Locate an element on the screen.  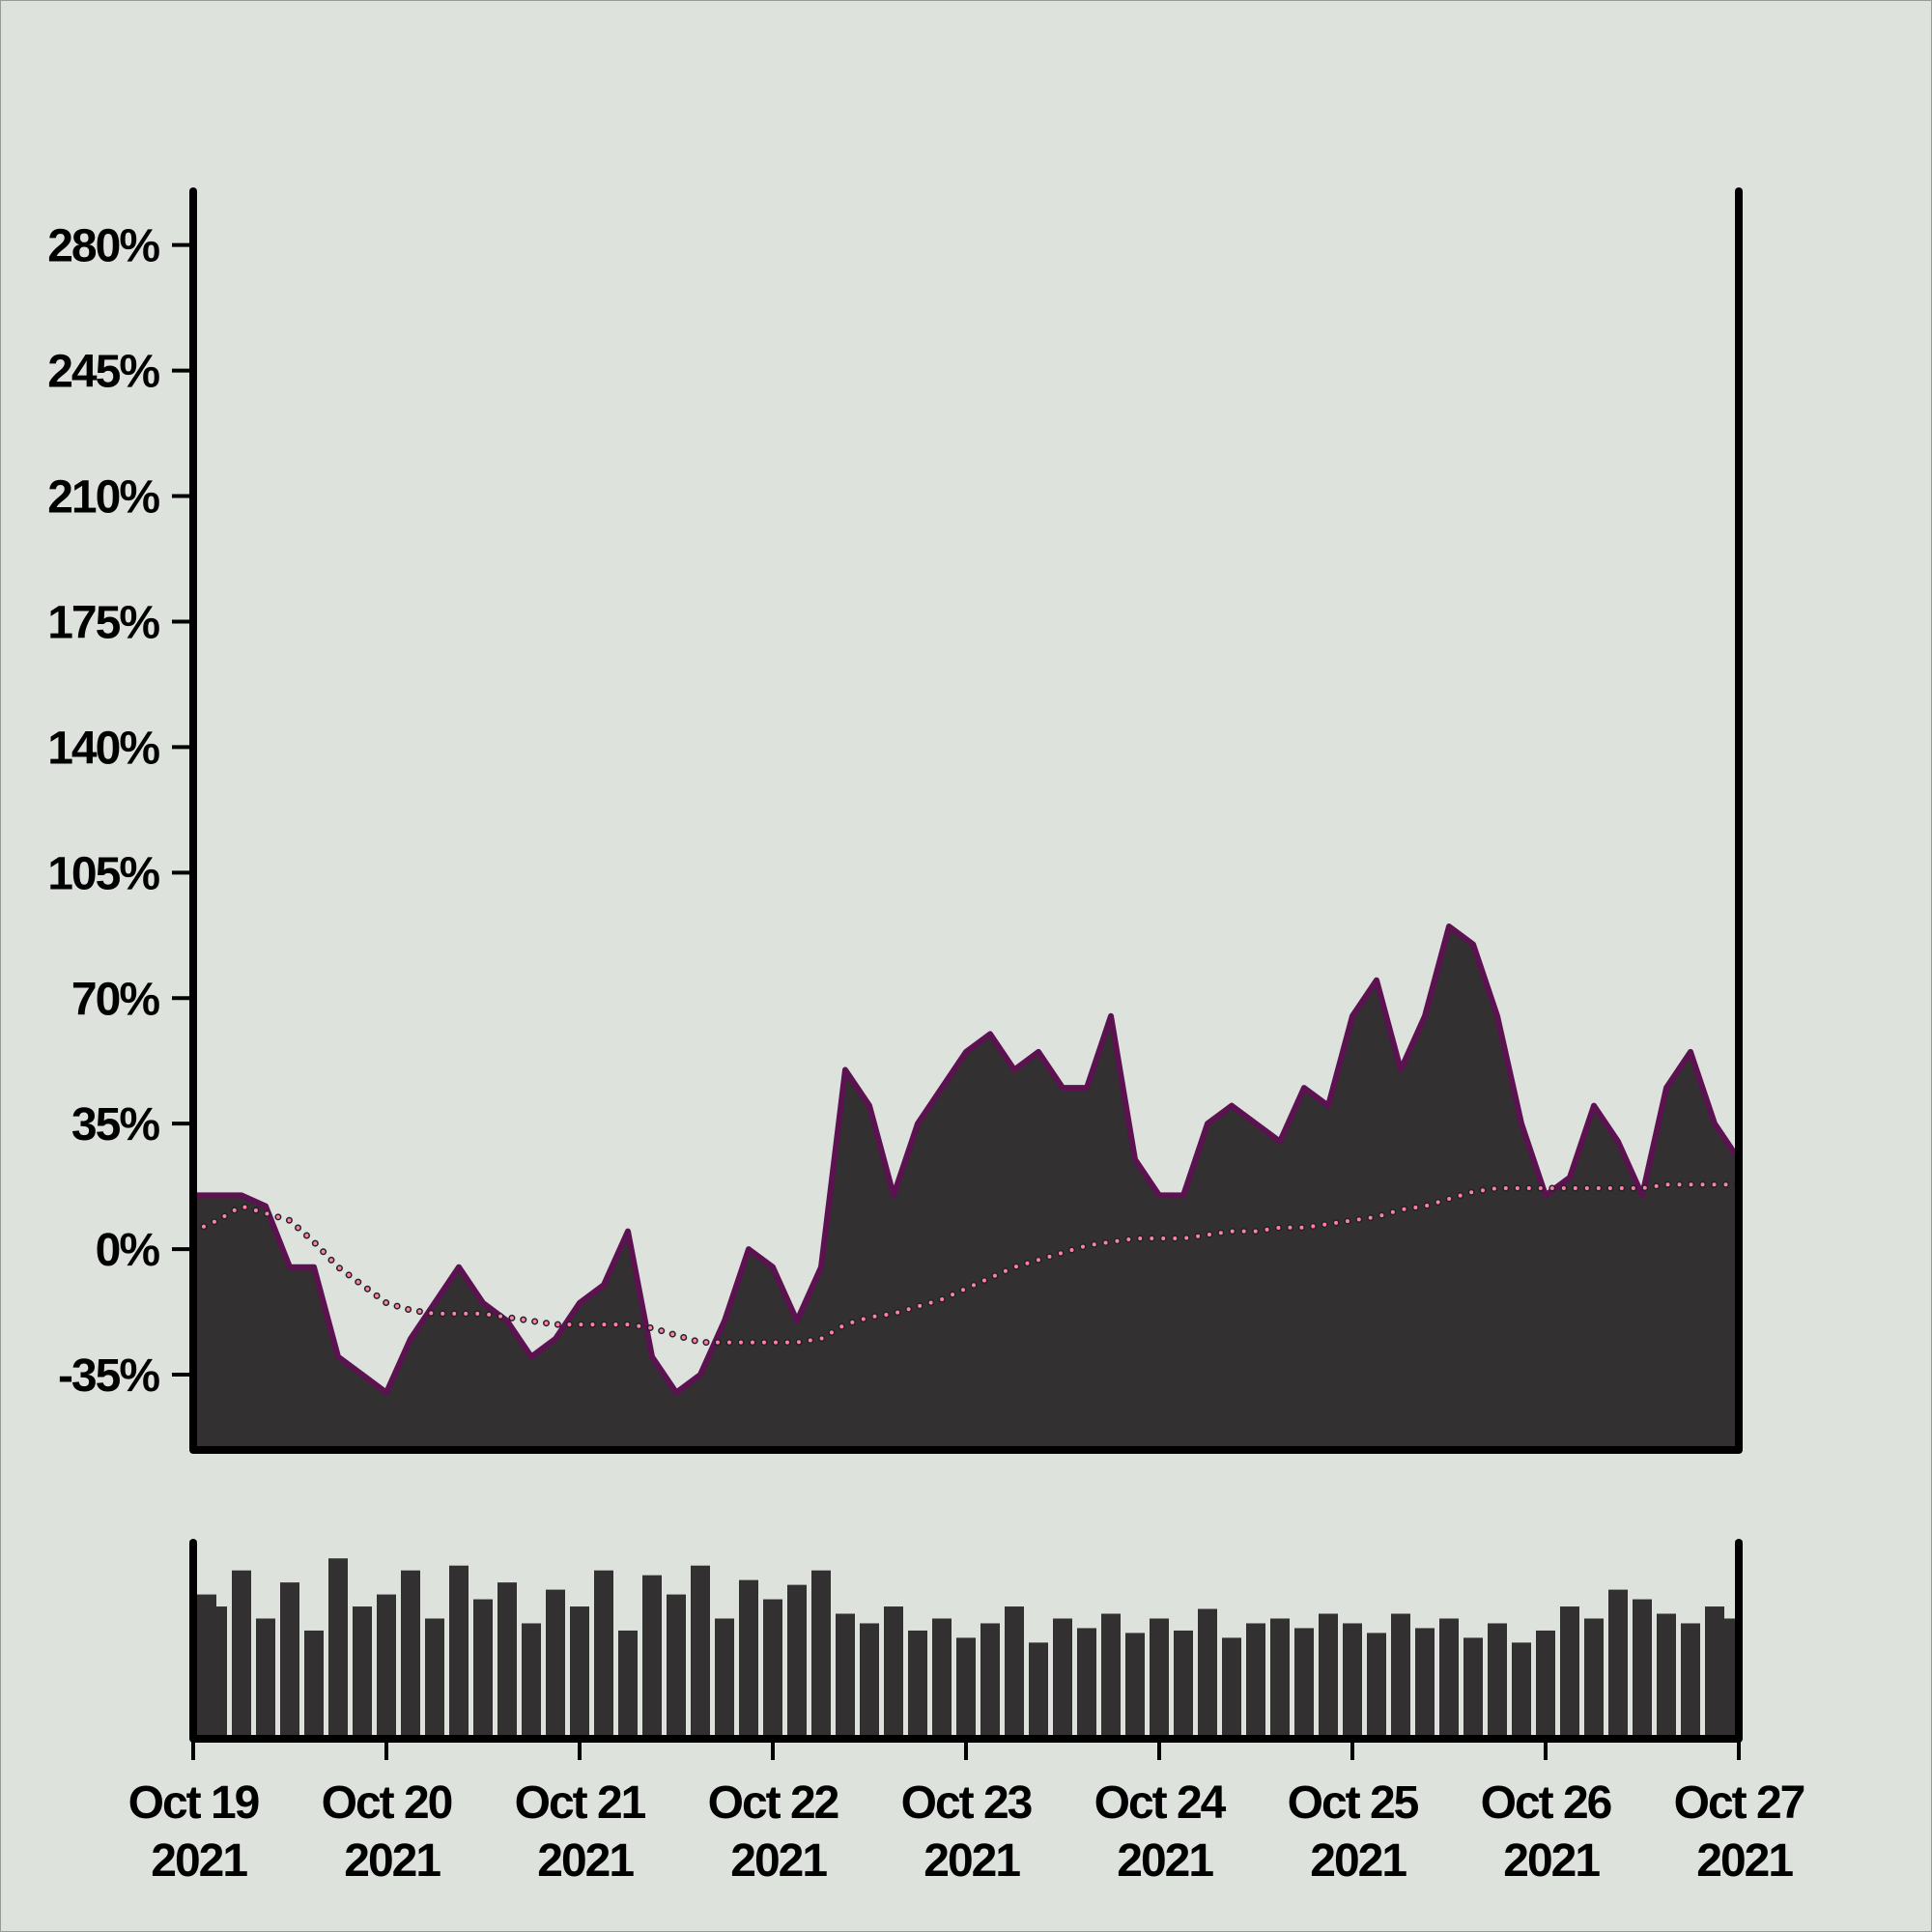
x-tick-label: Oct 21 2021 is located at coordinates (580, 1832).